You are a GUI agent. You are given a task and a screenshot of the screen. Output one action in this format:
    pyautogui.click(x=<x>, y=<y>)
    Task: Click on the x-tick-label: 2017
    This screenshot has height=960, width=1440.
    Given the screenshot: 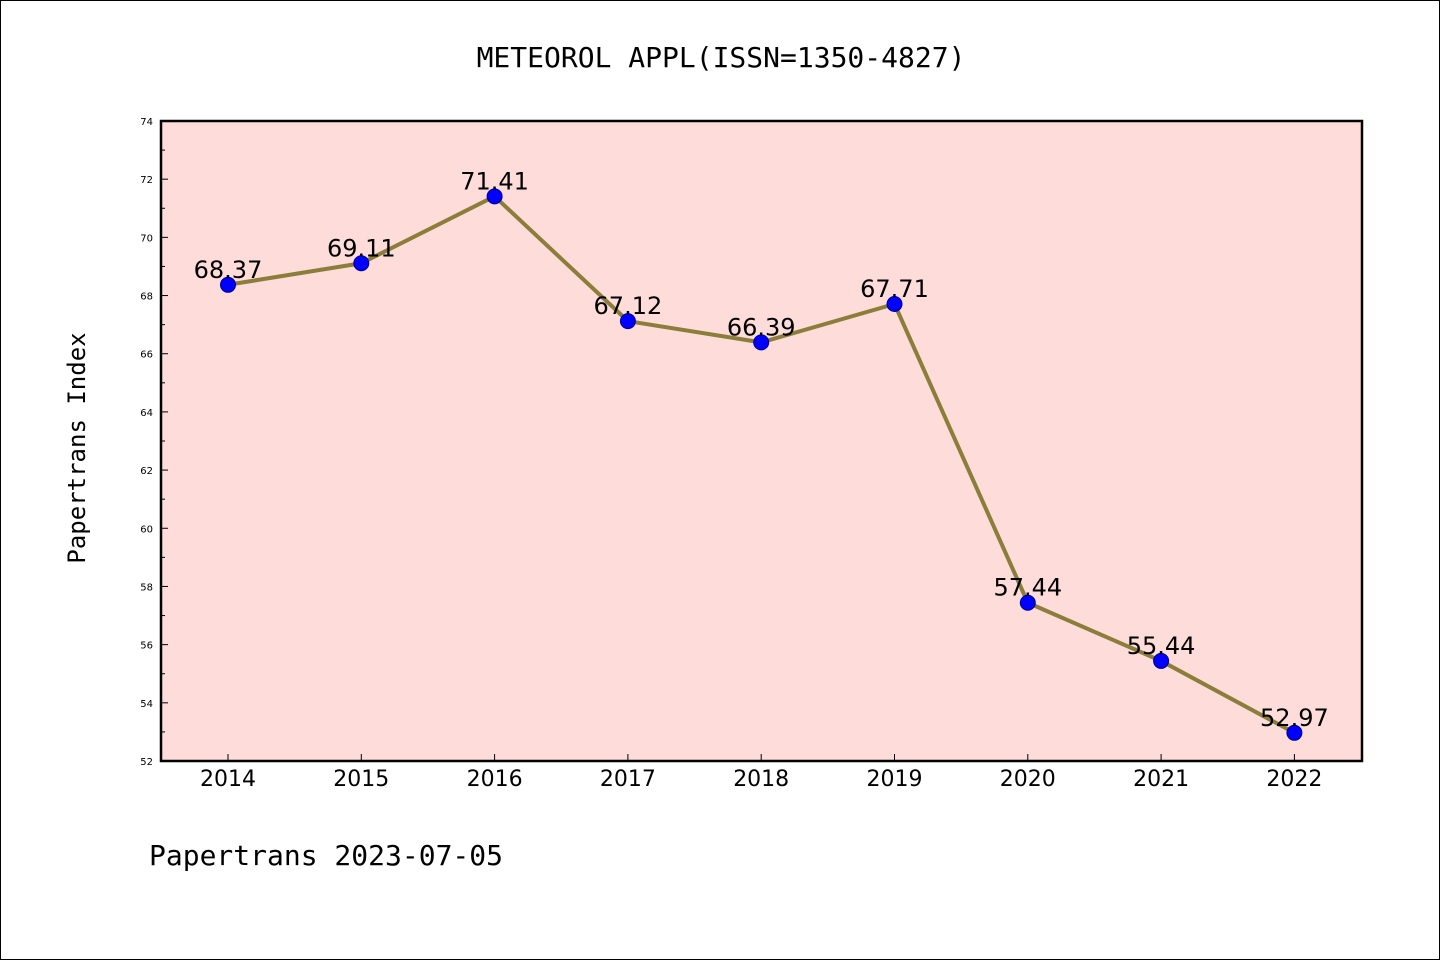 What is the action you would take?
    pyautogui.click(x=628, y=779)
    